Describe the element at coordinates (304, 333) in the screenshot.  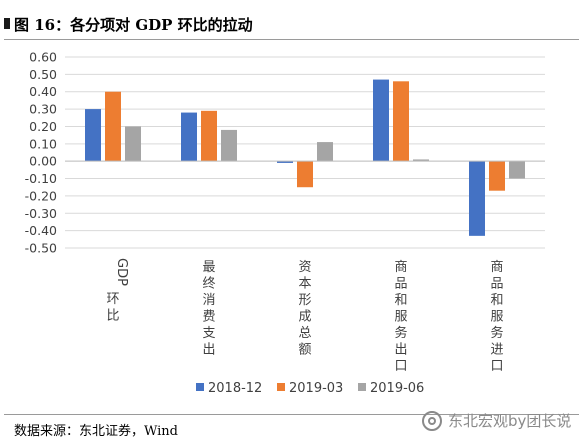
I see `x-category-char: 总` at that location.